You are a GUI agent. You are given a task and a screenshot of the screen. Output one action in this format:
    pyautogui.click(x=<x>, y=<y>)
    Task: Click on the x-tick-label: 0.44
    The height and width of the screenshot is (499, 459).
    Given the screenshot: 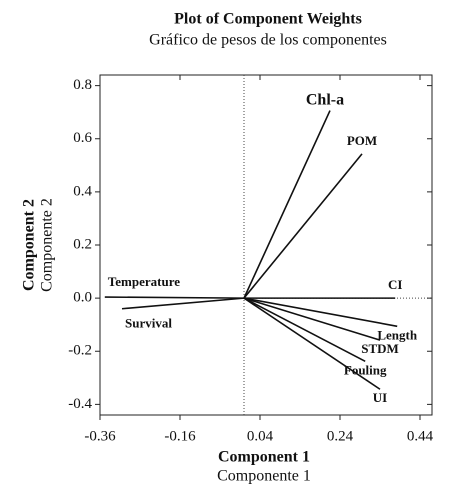 What is the action you would take?
    pyautogui.click(x=420, y=436)
    